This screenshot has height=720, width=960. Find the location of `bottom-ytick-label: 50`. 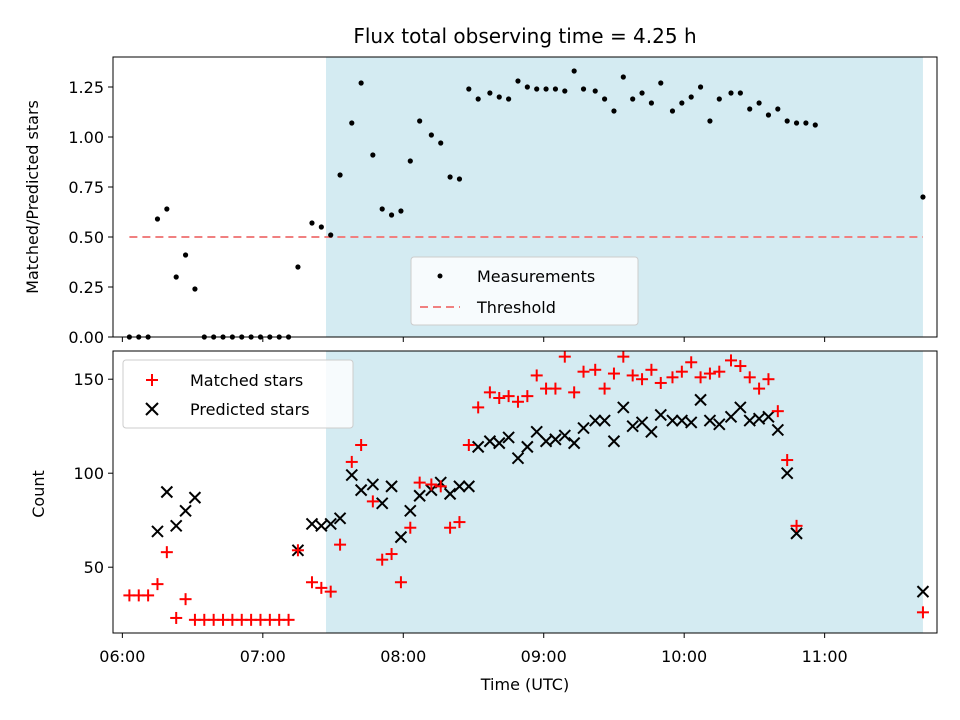

bottom-ytick-label: 50 is located at coordinates (94, 567).